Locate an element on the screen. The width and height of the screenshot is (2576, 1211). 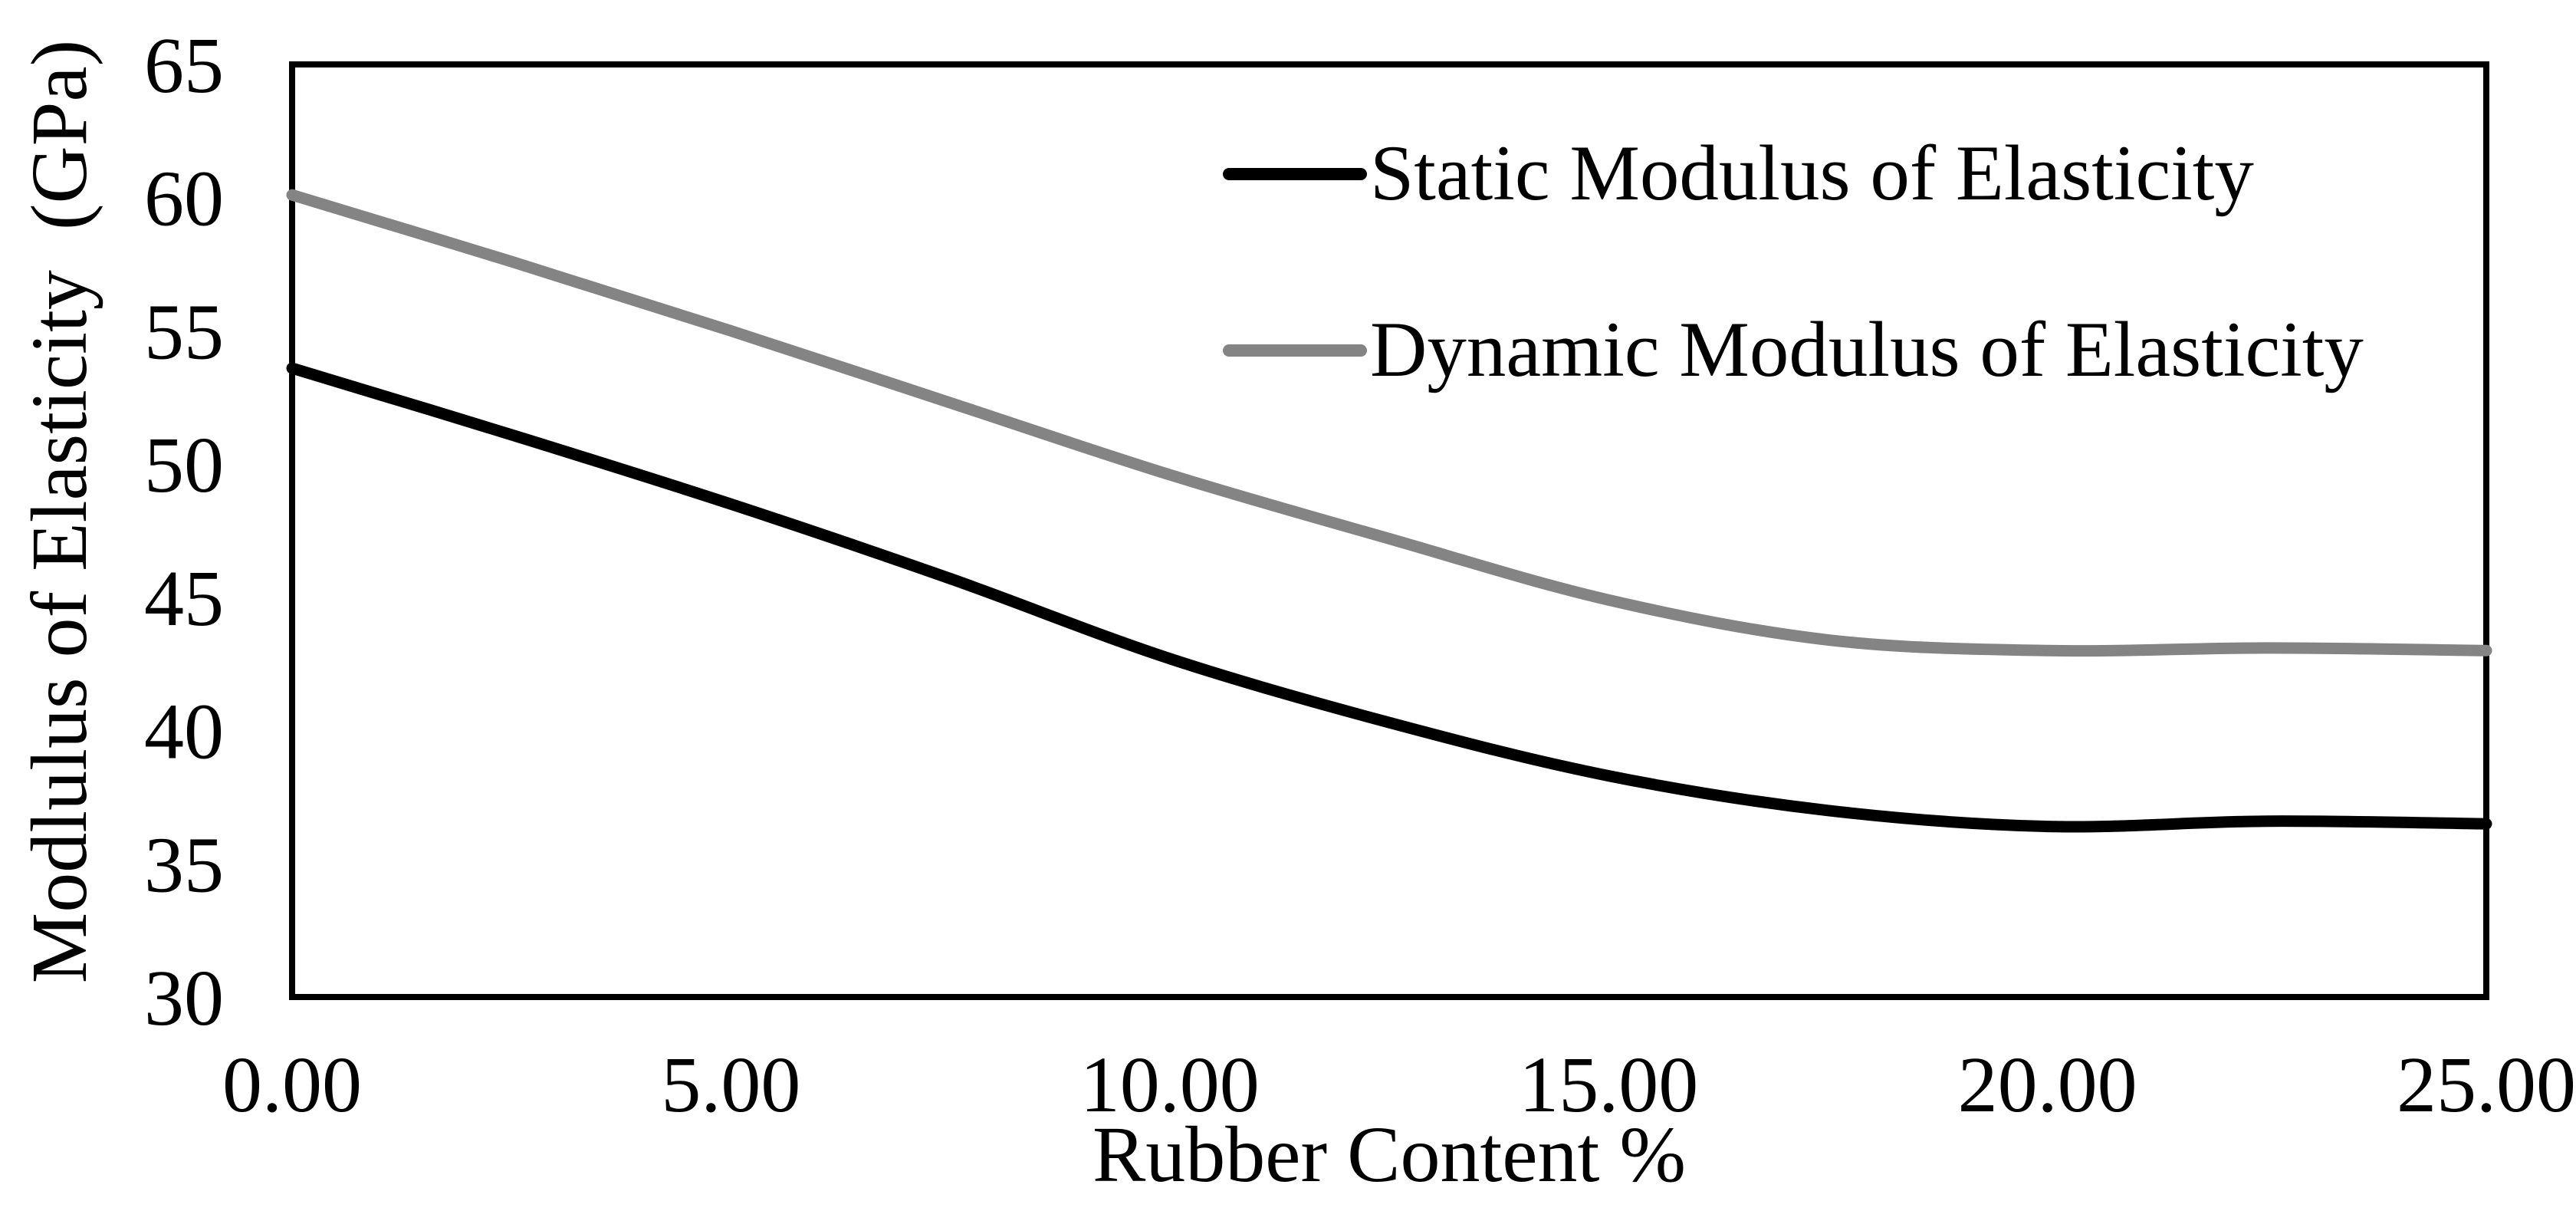
static-series-legend-label: Static Modulus of Elasticity is located at coordinates (1812, 173).